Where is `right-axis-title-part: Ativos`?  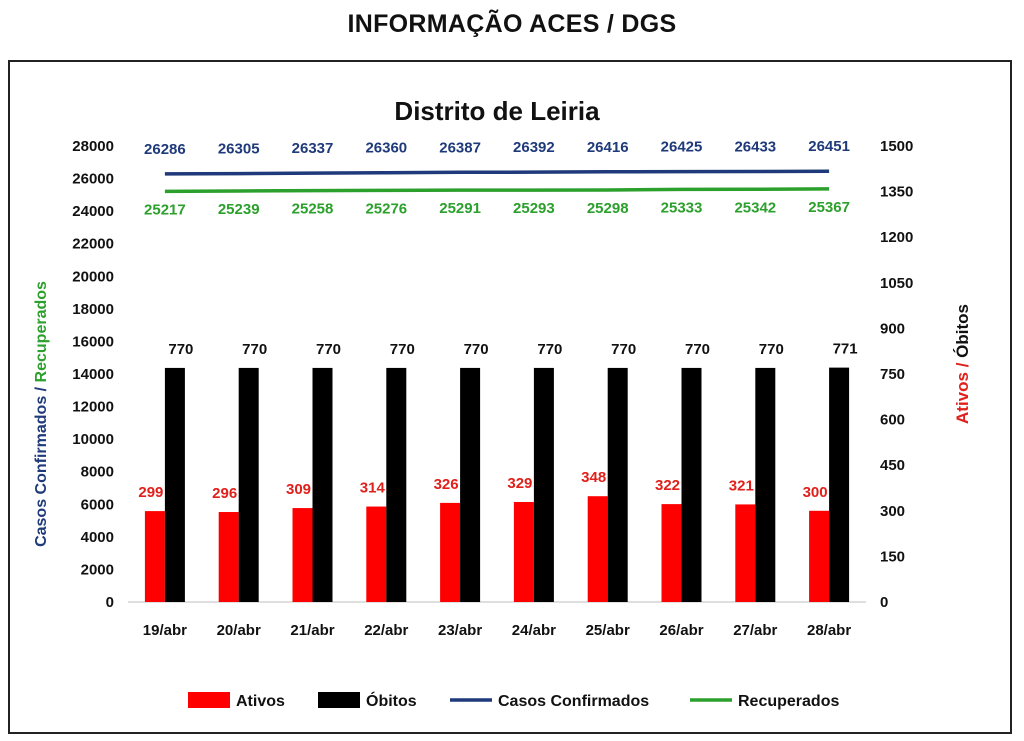 right-axis-title-part: Ativos is located at coordinates (962, 398).